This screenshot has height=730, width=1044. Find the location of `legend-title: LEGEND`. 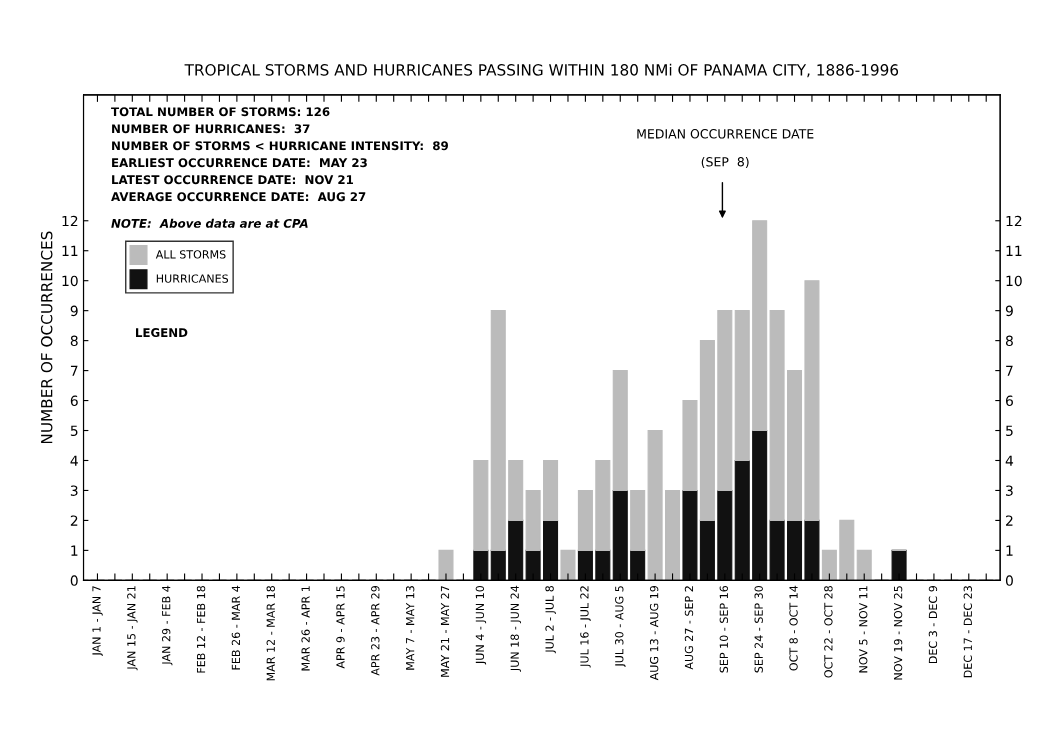

legend-title: LEGEND is located at coordinates (162, 333).